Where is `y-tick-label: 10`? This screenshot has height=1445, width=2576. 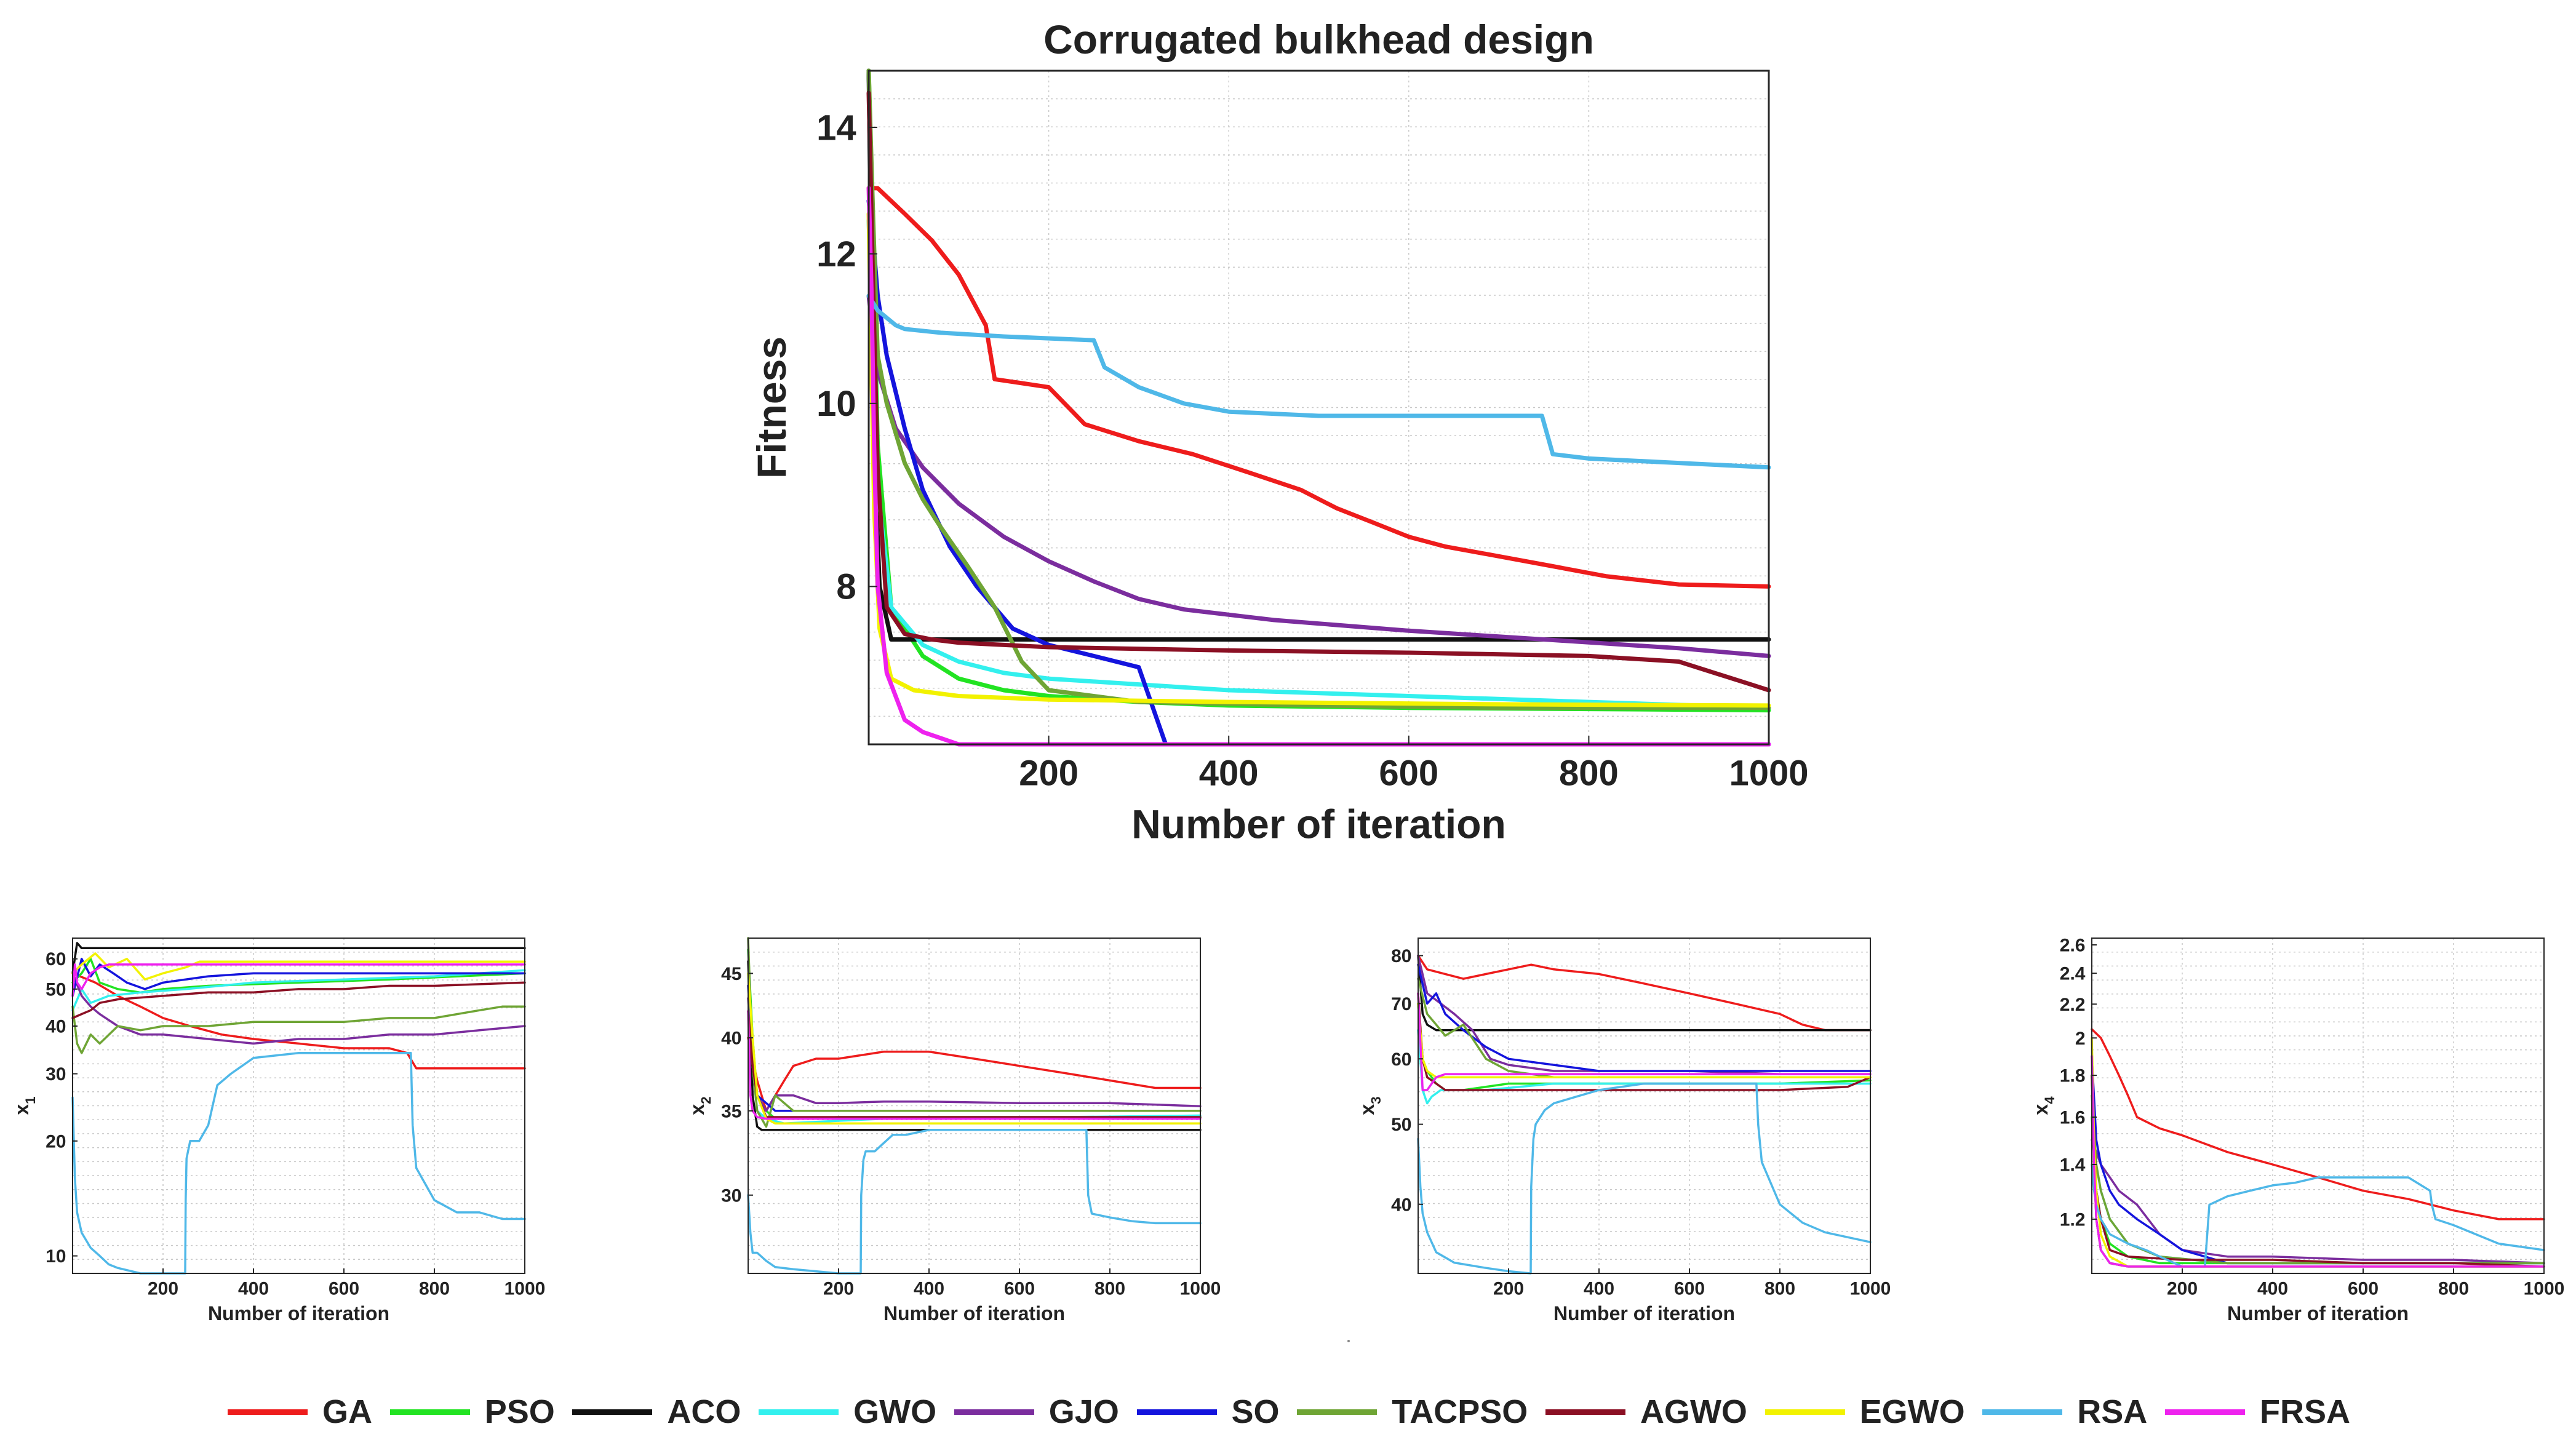
y-tick-label: 10 is located at coordinates (56, 1256).